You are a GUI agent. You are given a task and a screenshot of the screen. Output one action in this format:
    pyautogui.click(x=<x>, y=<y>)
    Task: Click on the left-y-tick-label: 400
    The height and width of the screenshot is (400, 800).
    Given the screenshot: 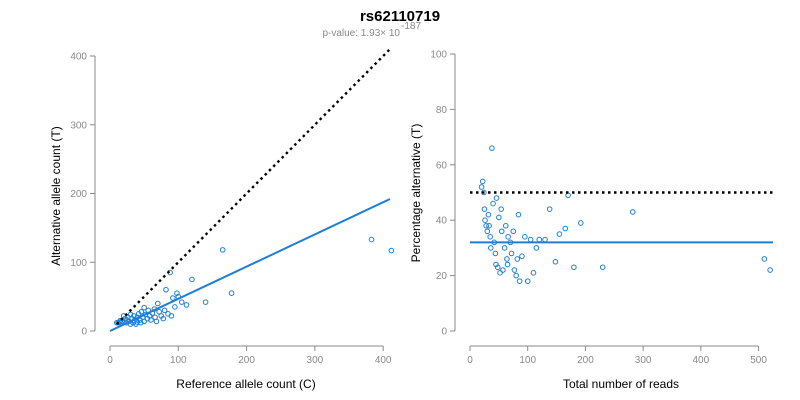 What is the action you would take?
    pyautogui.click(x=78, y=57)
    